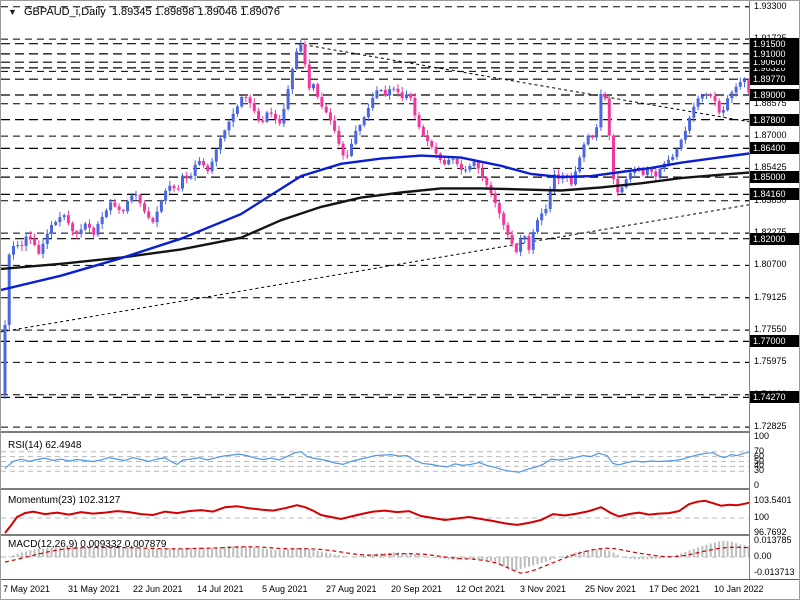 The height and width of the screenshot is (600, 800). Describe the element at coordinates (770, 532) in the screenshot. I see `momentum-axis-label: 96.7692` at that location.